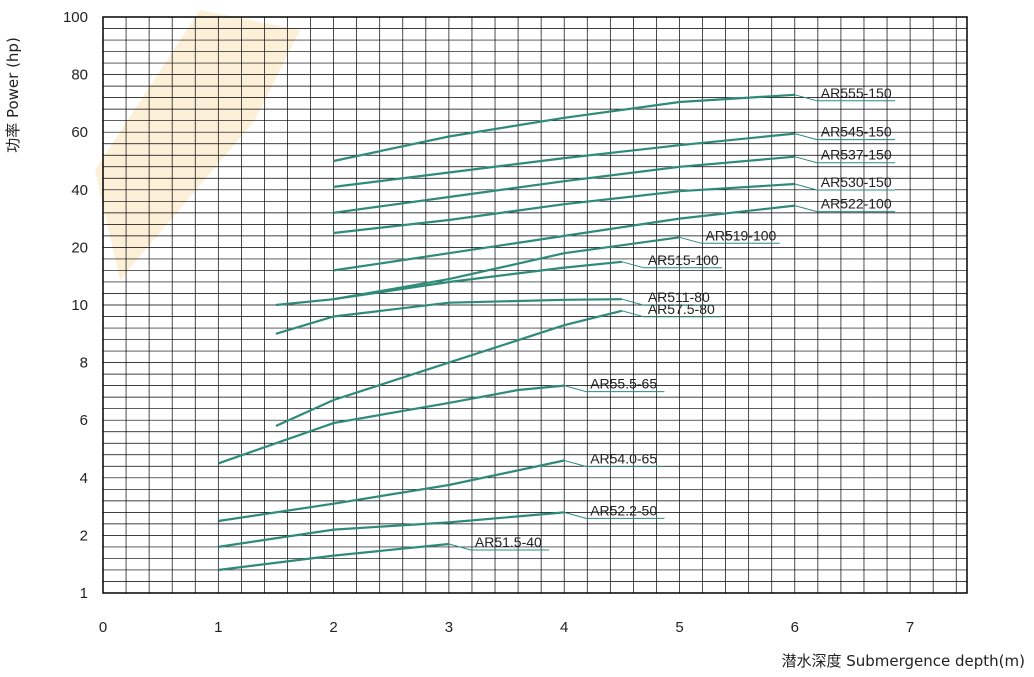 The image size is (1034, 677). I want to click on series-label: AR537-150, so click(856, 155).